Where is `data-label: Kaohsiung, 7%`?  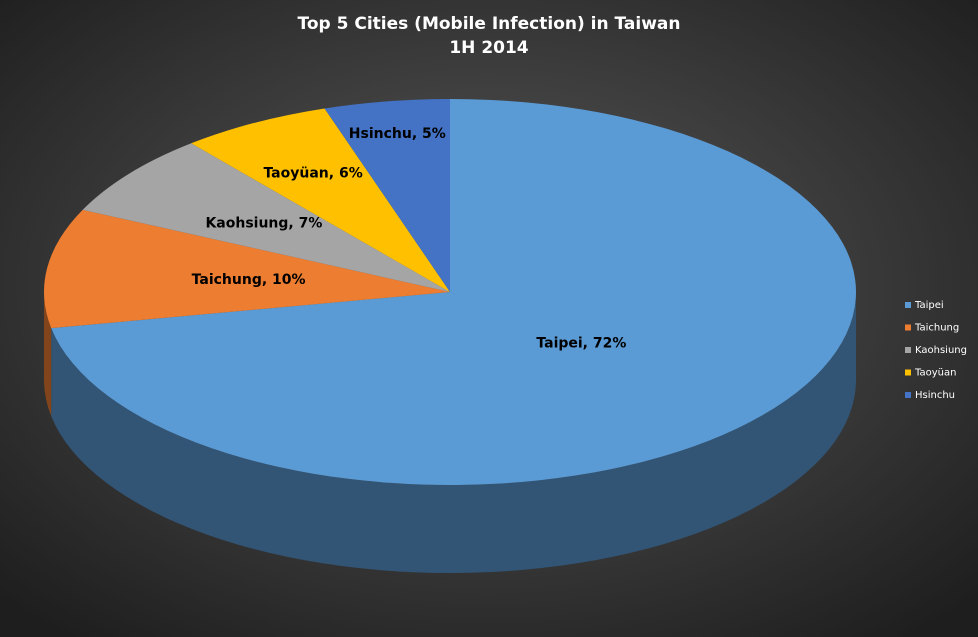 data-label: Kaohsiung, 7% is located at coordinates (263, 223).